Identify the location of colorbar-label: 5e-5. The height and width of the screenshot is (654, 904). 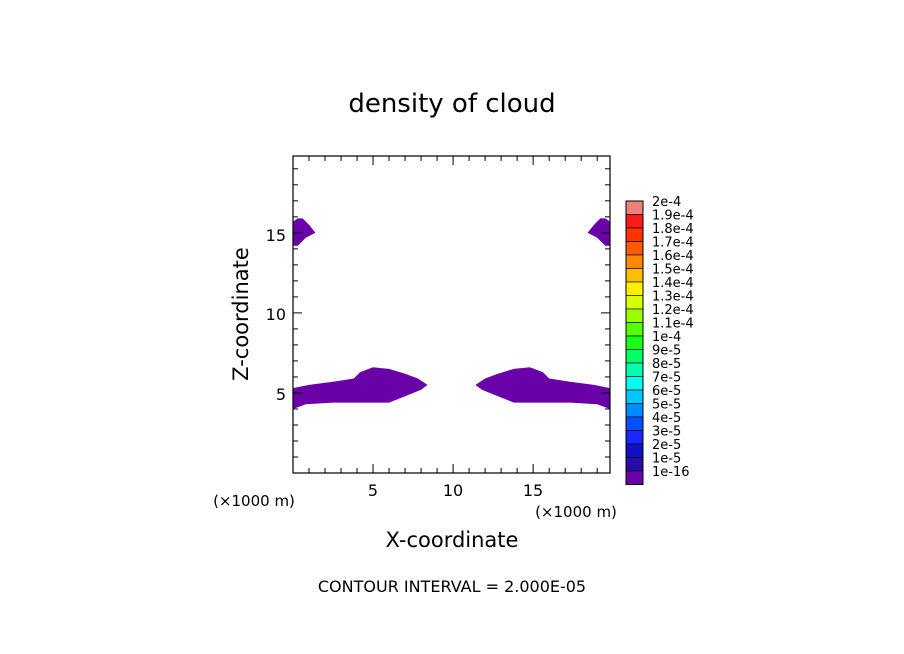
(666, 405).